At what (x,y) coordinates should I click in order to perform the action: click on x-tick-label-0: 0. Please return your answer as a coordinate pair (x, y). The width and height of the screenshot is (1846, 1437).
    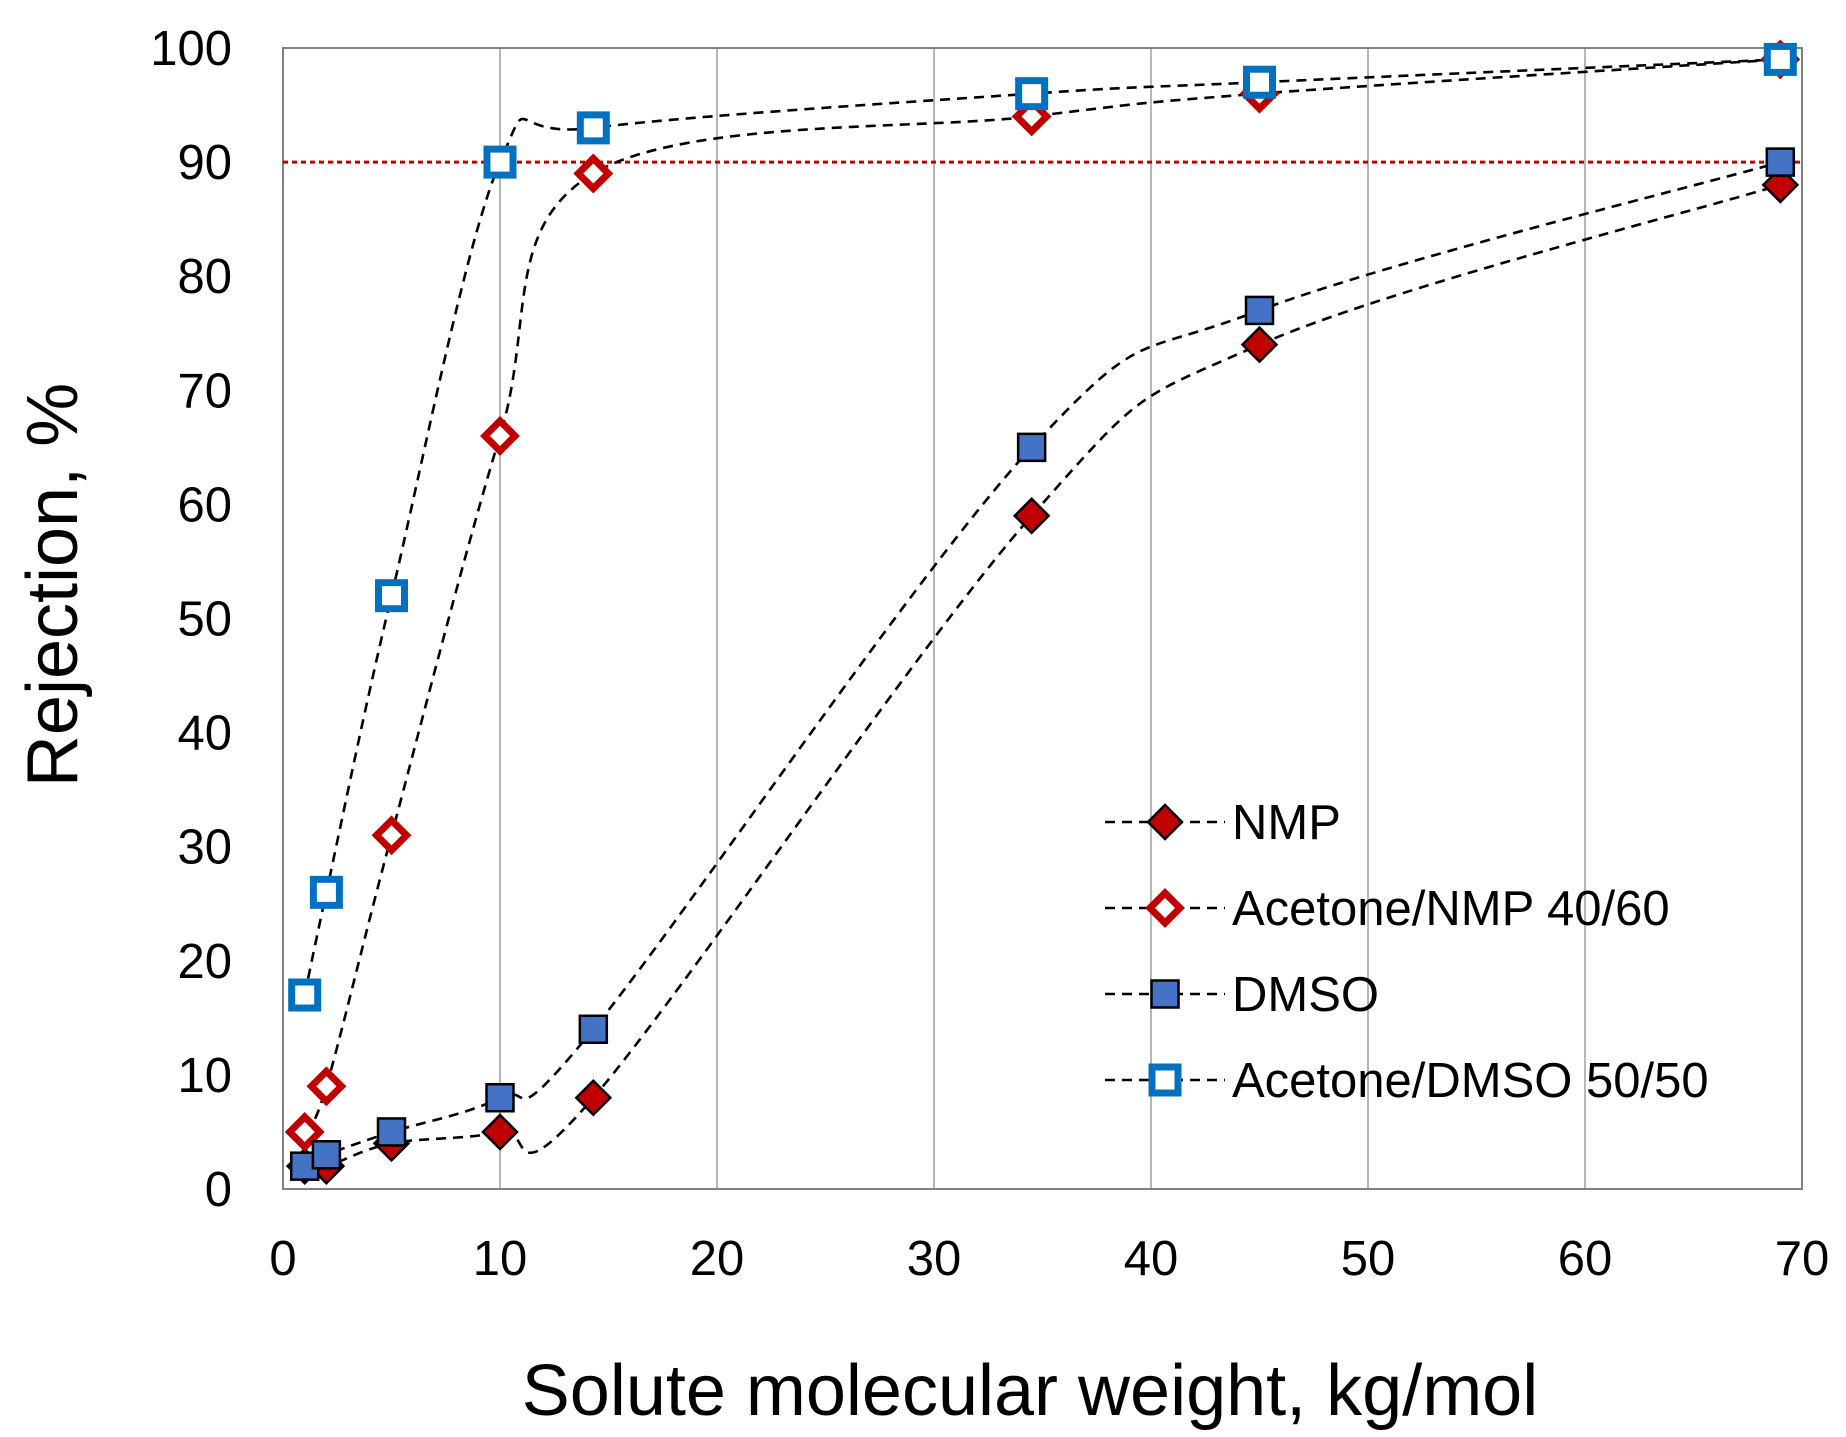
    Looking at the image, I should click on (282, 1259).